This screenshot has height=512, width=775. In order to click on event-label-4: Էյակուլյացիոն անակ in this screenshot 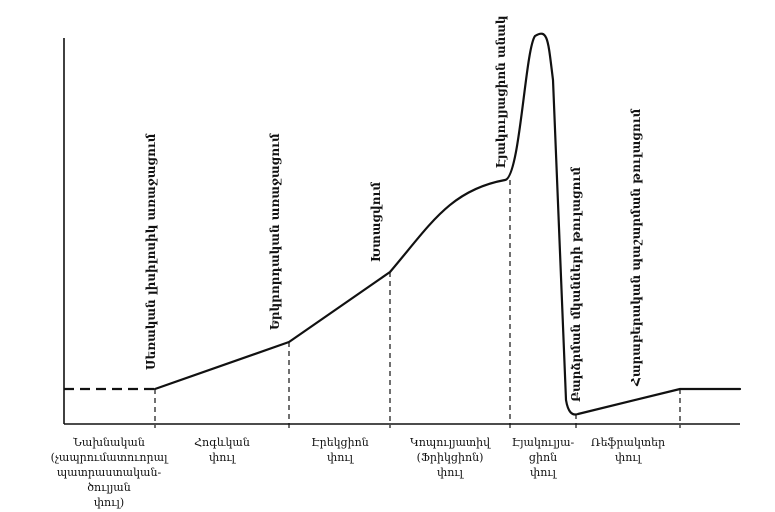, I will do `click(501, 91)`.